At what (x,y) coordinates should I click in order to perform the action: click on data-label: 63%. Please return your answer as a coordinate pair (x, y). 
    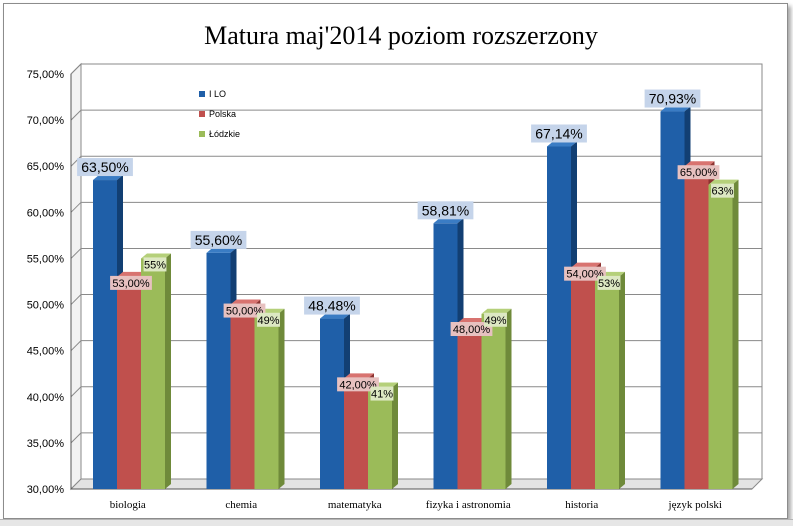
    Looking at the image, I should click on (722, 192).